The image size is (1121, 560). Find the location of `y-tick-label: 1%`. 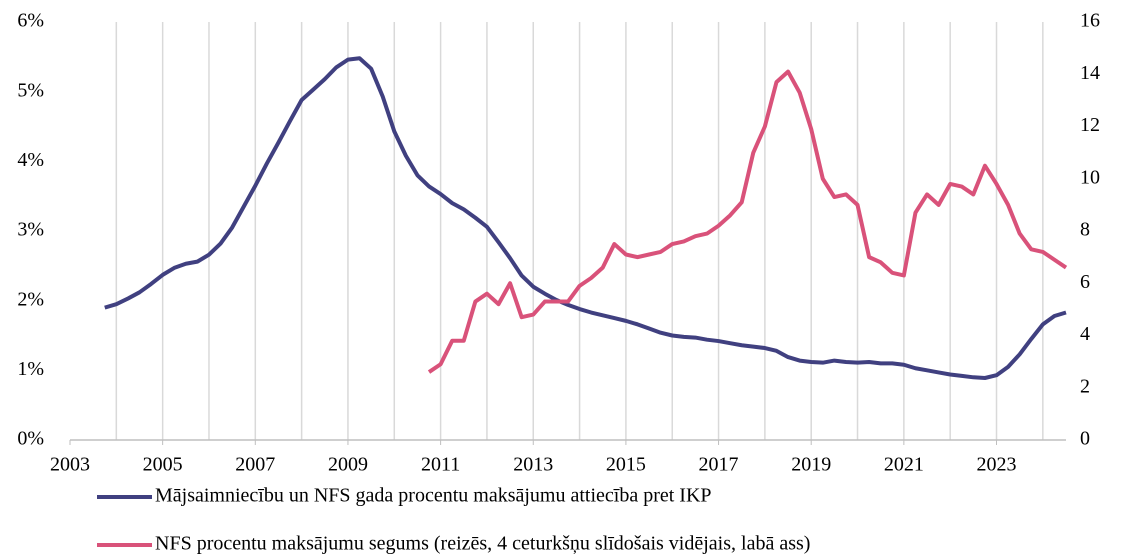

y-tick-label: 1% is located at coordinates (30, 369).